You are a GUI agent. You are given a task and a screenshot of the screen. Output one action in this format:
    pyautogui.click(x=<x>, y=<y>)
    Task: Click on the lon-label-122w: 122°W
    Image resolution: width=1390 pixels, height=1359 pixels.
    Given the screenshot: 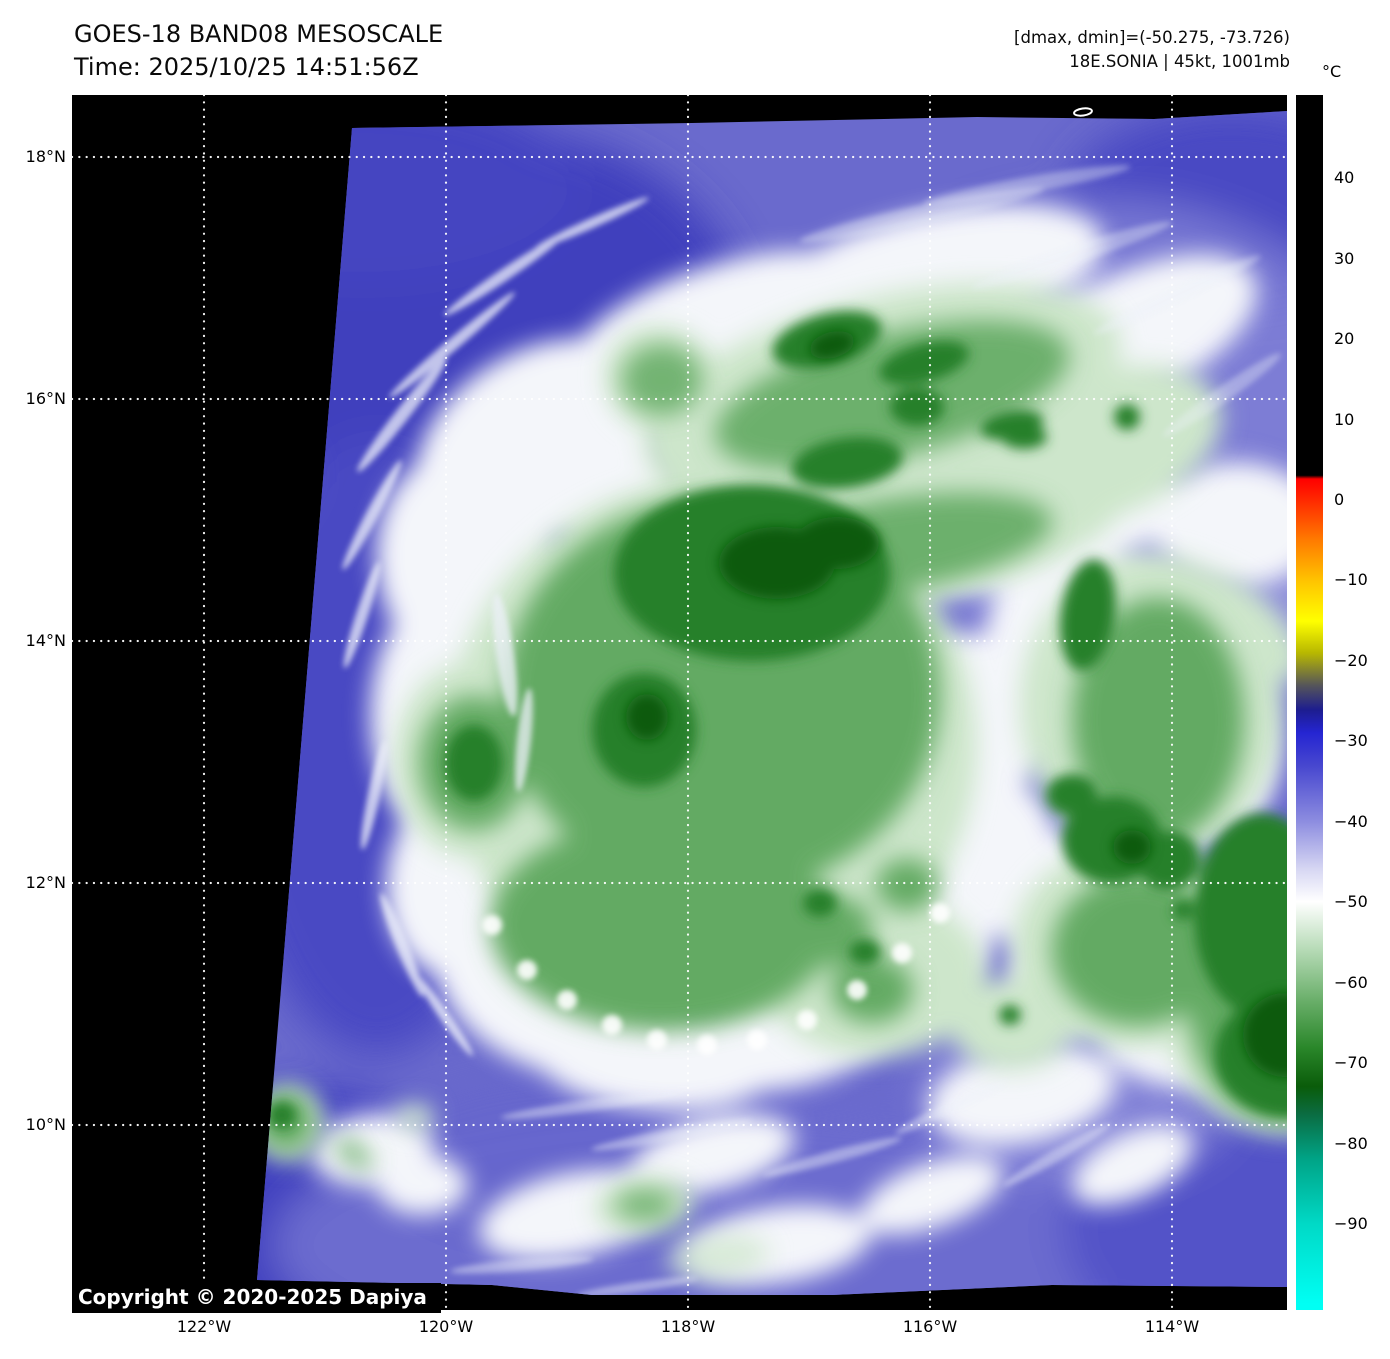 What is the action you would take?
    pyautogui.click(x=204, y=1326)
    